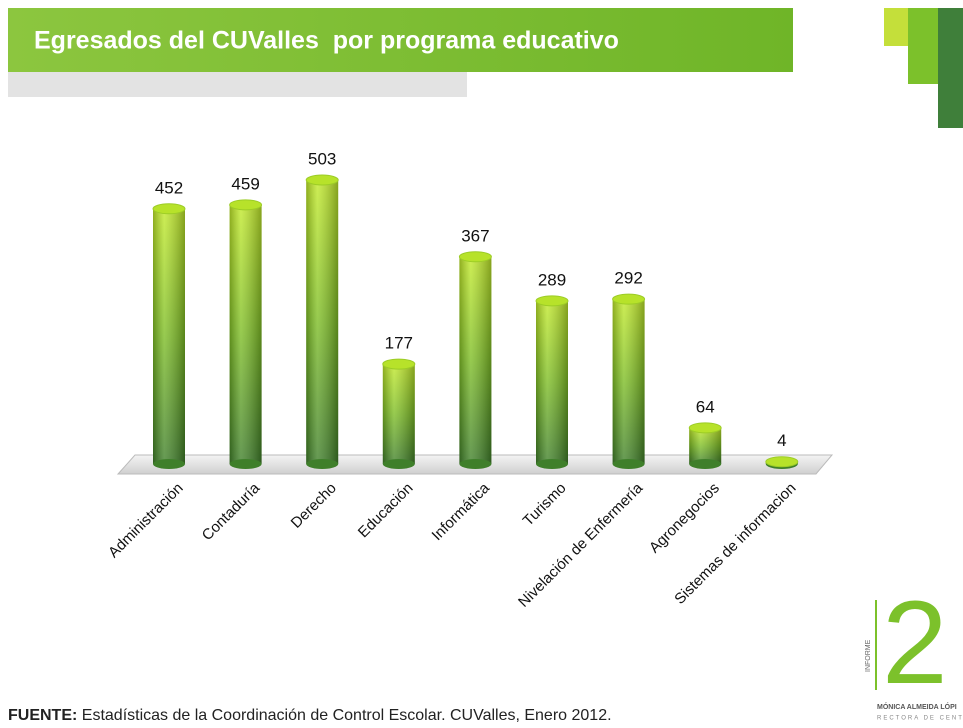 This screenshot has width=963, height=728. I want to click on logo-number: 2, so click(915, 643).